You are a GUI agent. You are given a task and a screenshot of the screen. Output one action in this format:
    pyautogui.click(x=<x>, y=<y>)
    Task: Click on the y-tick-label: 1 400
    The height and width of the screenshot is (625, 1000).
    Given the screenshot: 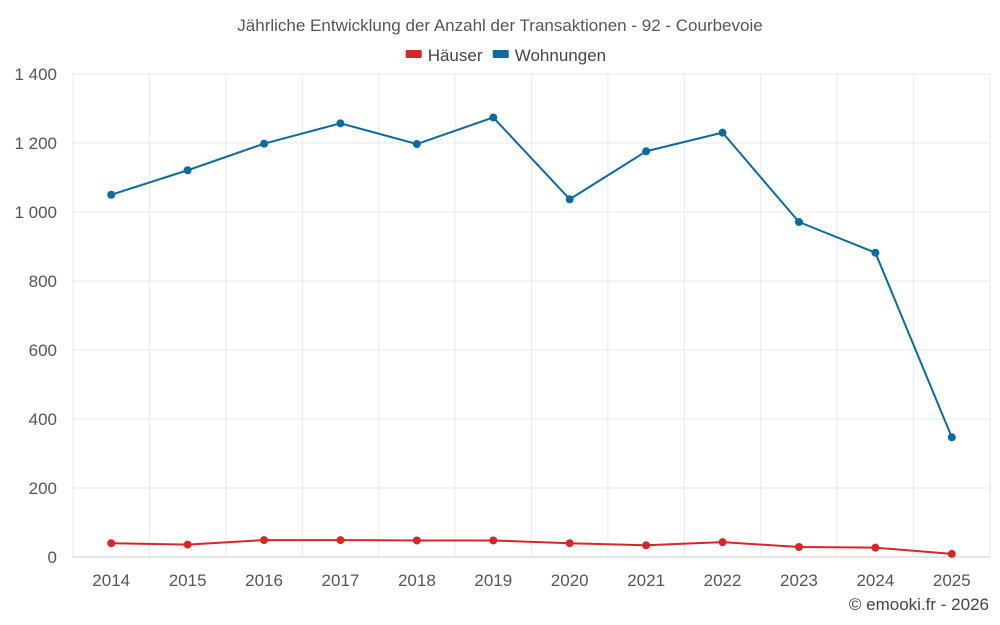 What is the action you would take?
    pyautogui.click(x=35, y=74)
    